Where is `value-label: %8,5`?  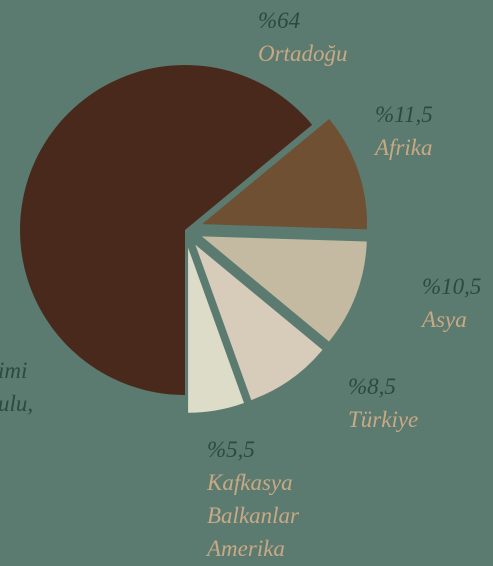 value-label: %8,5 is located at coordinates (372, 386).